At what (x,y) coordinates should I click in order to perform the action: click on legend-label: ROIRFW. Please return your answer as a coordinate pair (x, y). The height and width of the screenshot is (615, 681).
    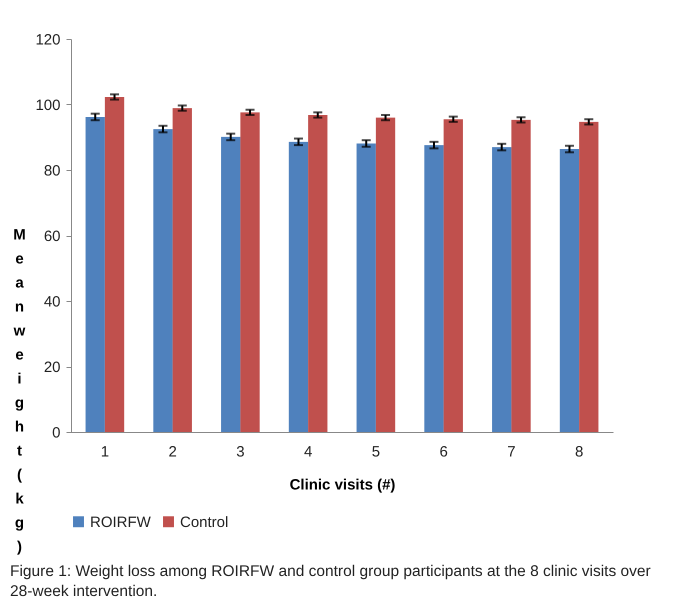
    Looking at the image, I should click on (121, 522).